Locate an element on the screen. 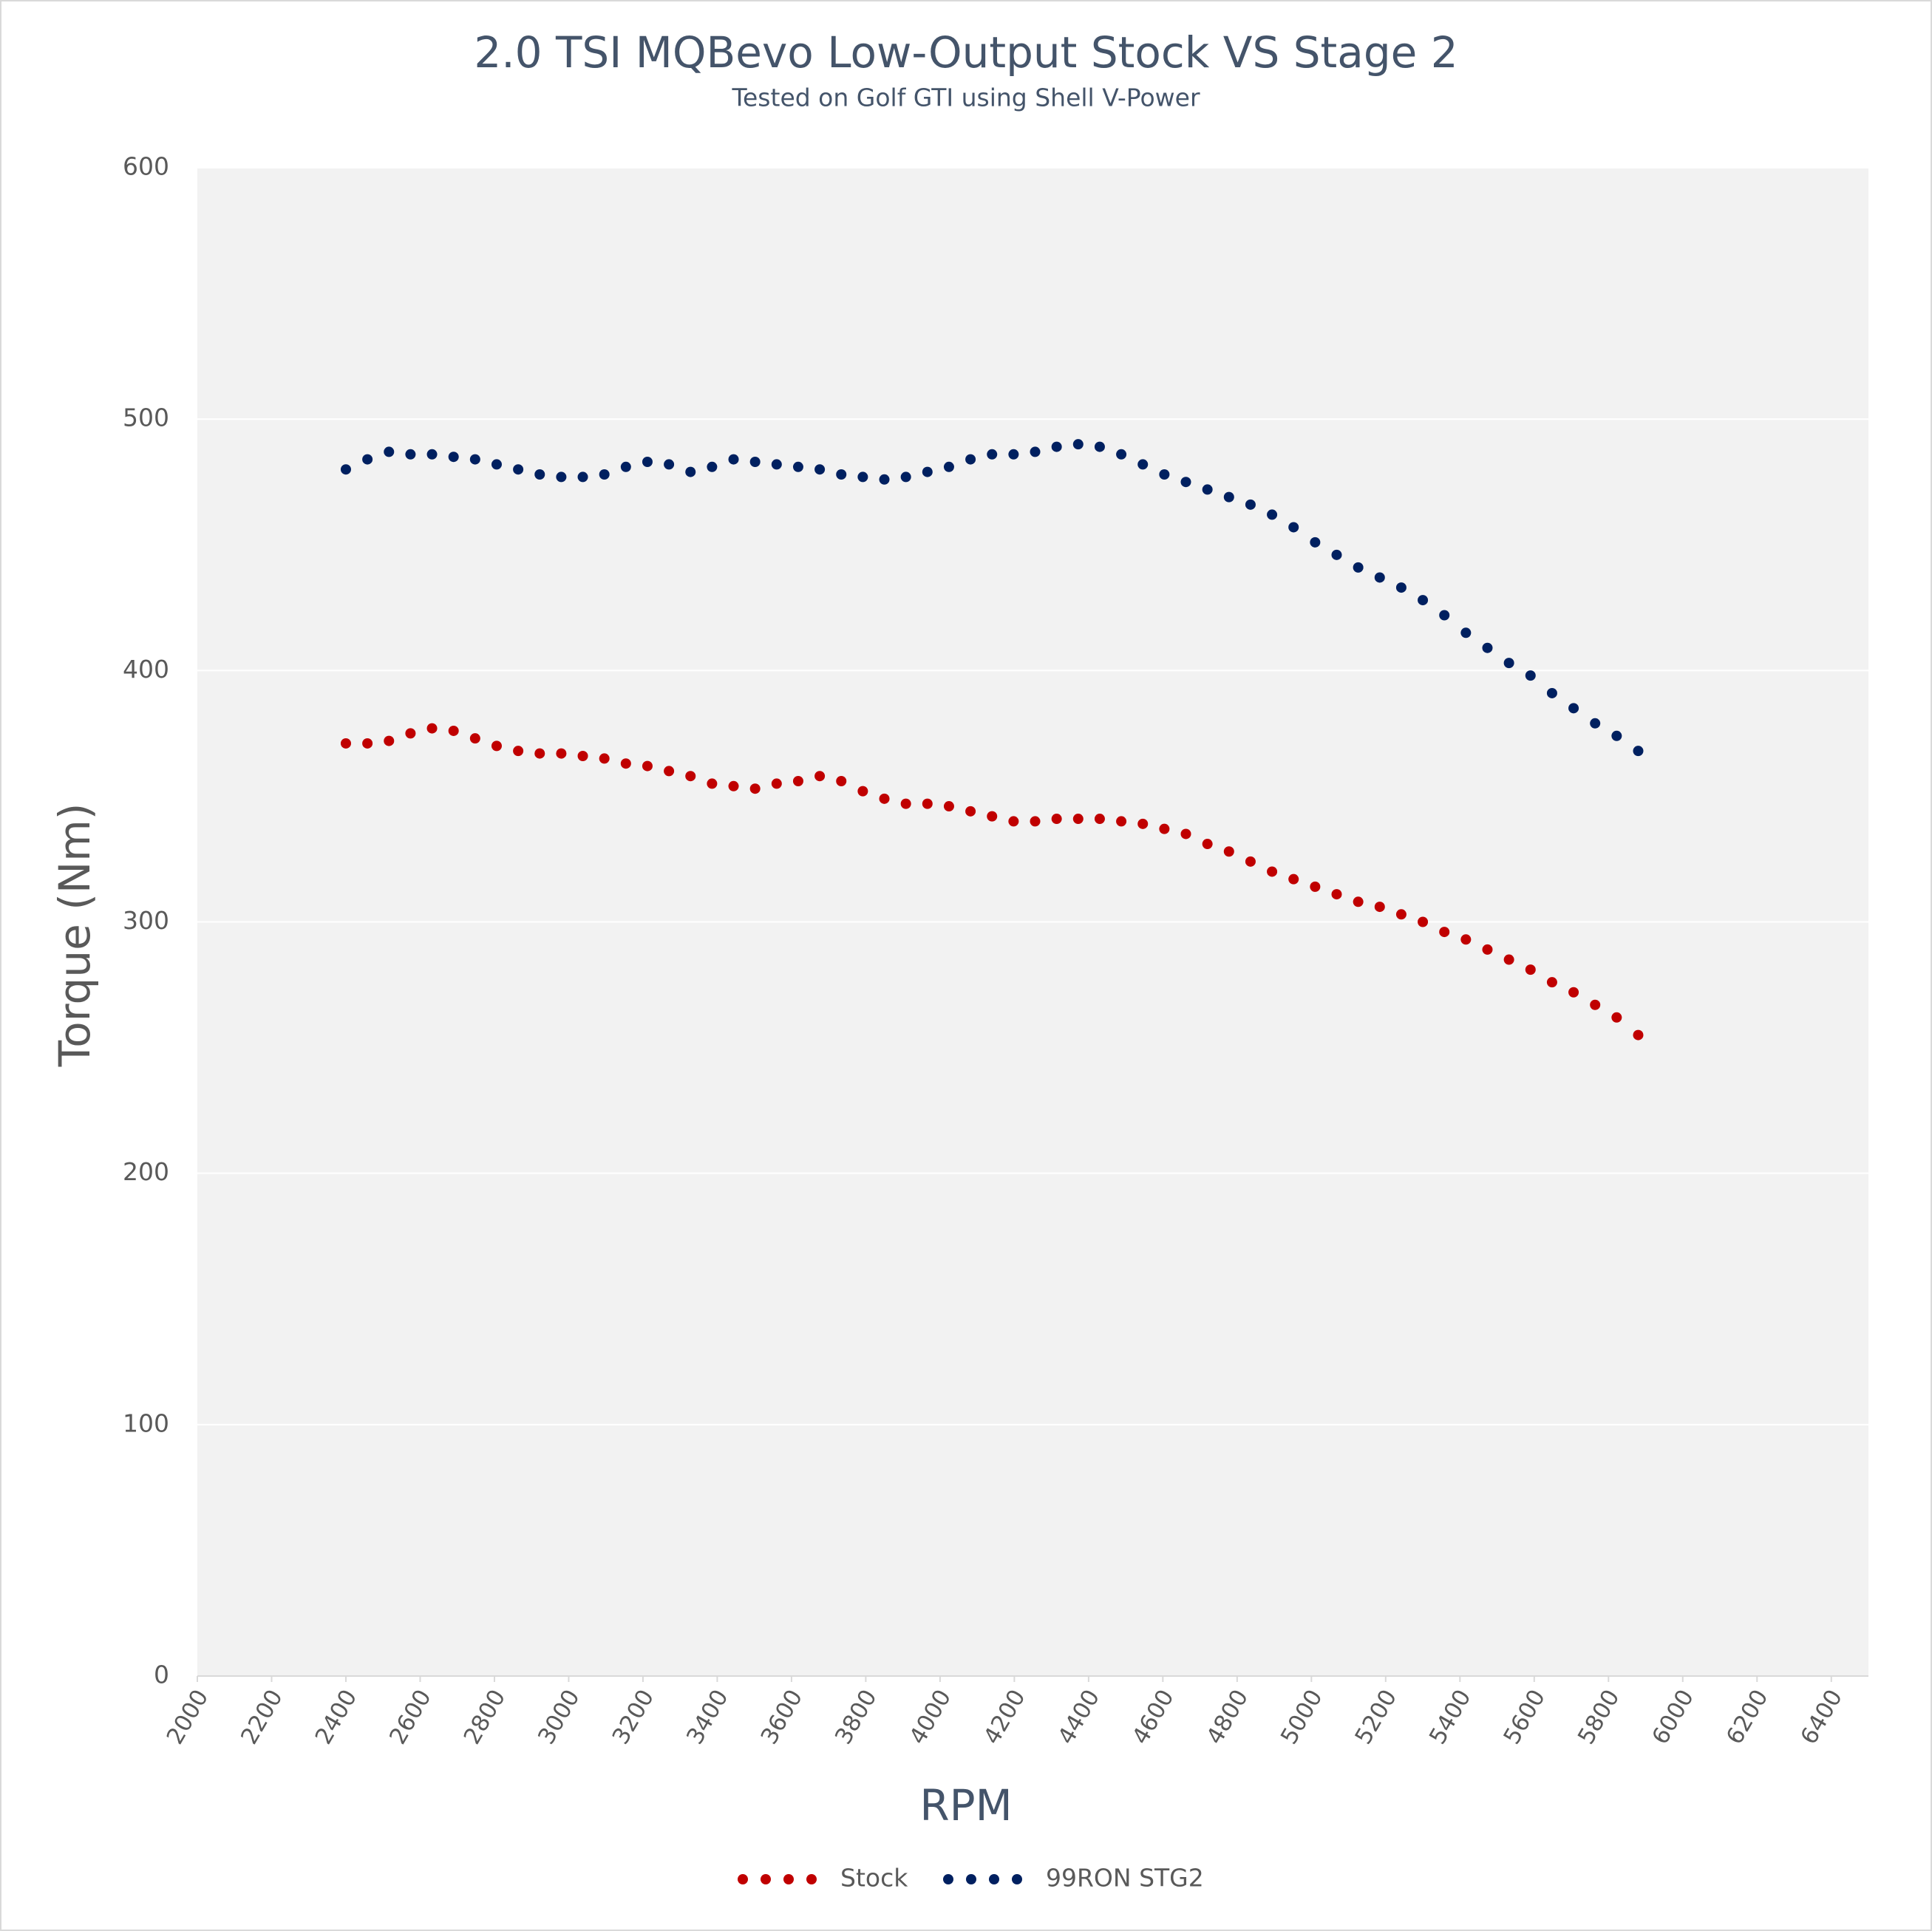 This screenshot has width=1932, height=1931. y-tick-label: 600 is located at coordinates (146, 166).